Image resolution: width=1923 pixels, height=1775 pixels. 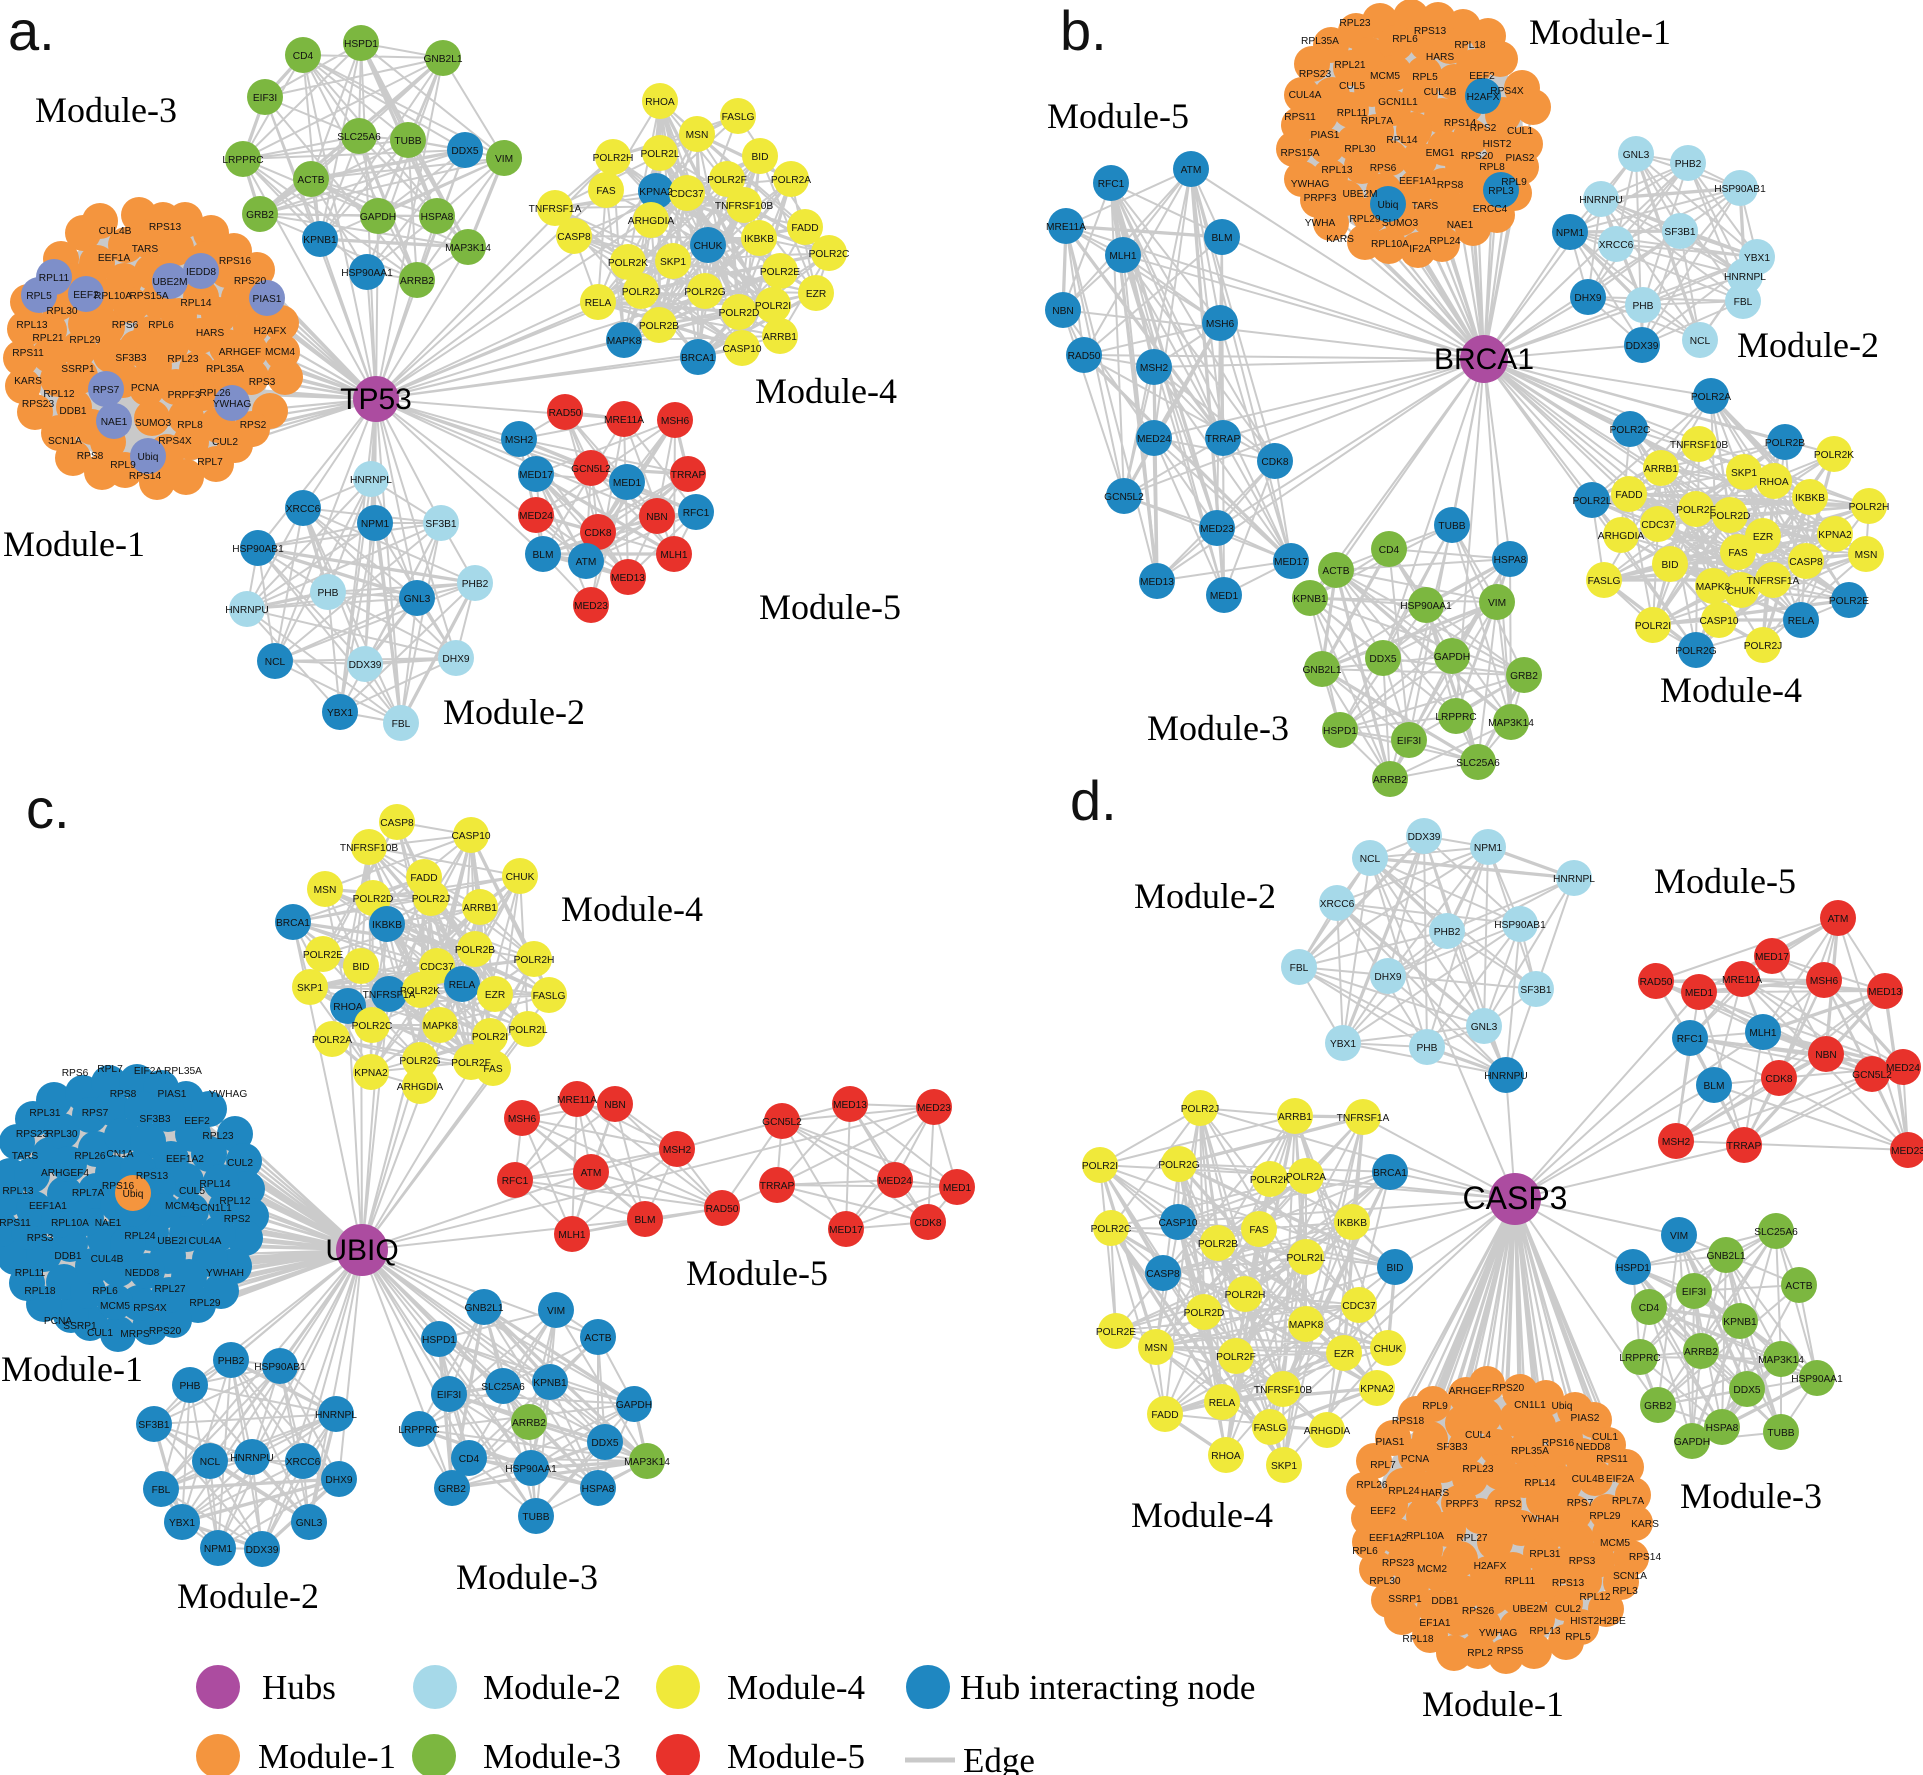 What do you see at coordinates (1116, 1332) in the screenshot?
I see `svg-text: POLR2E` at bounding box center [1116, 1332].